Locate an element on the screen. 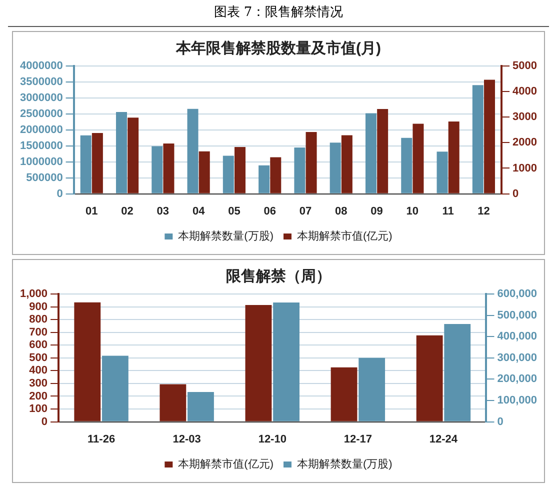  x-tick-label: 12-24 is located at coordinates (443, 439).